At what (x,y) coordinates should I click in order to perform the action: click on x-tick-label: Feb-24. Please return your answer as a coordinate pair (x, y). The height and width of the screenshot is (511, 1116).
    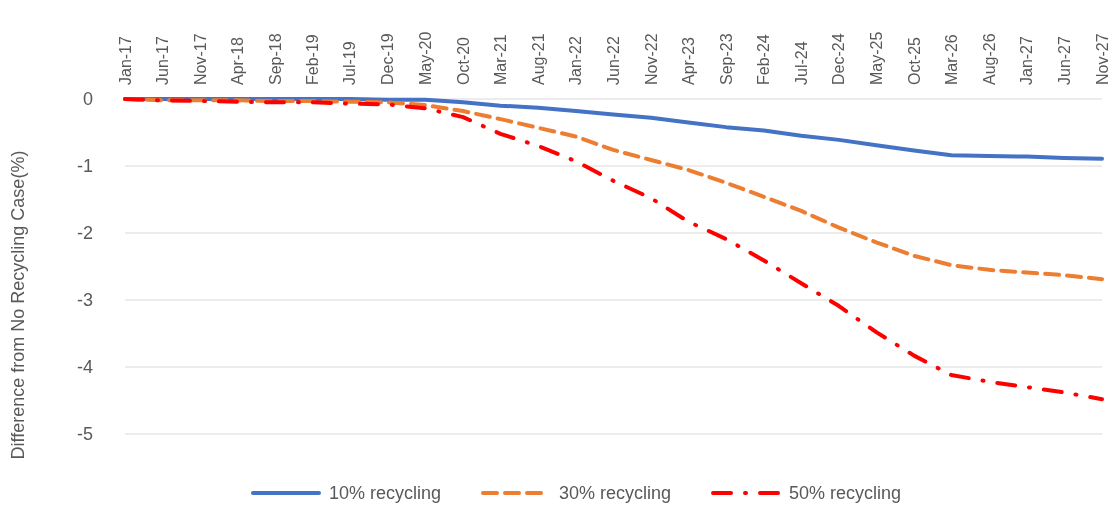
    Looking at the image, I should click on (764, 59).